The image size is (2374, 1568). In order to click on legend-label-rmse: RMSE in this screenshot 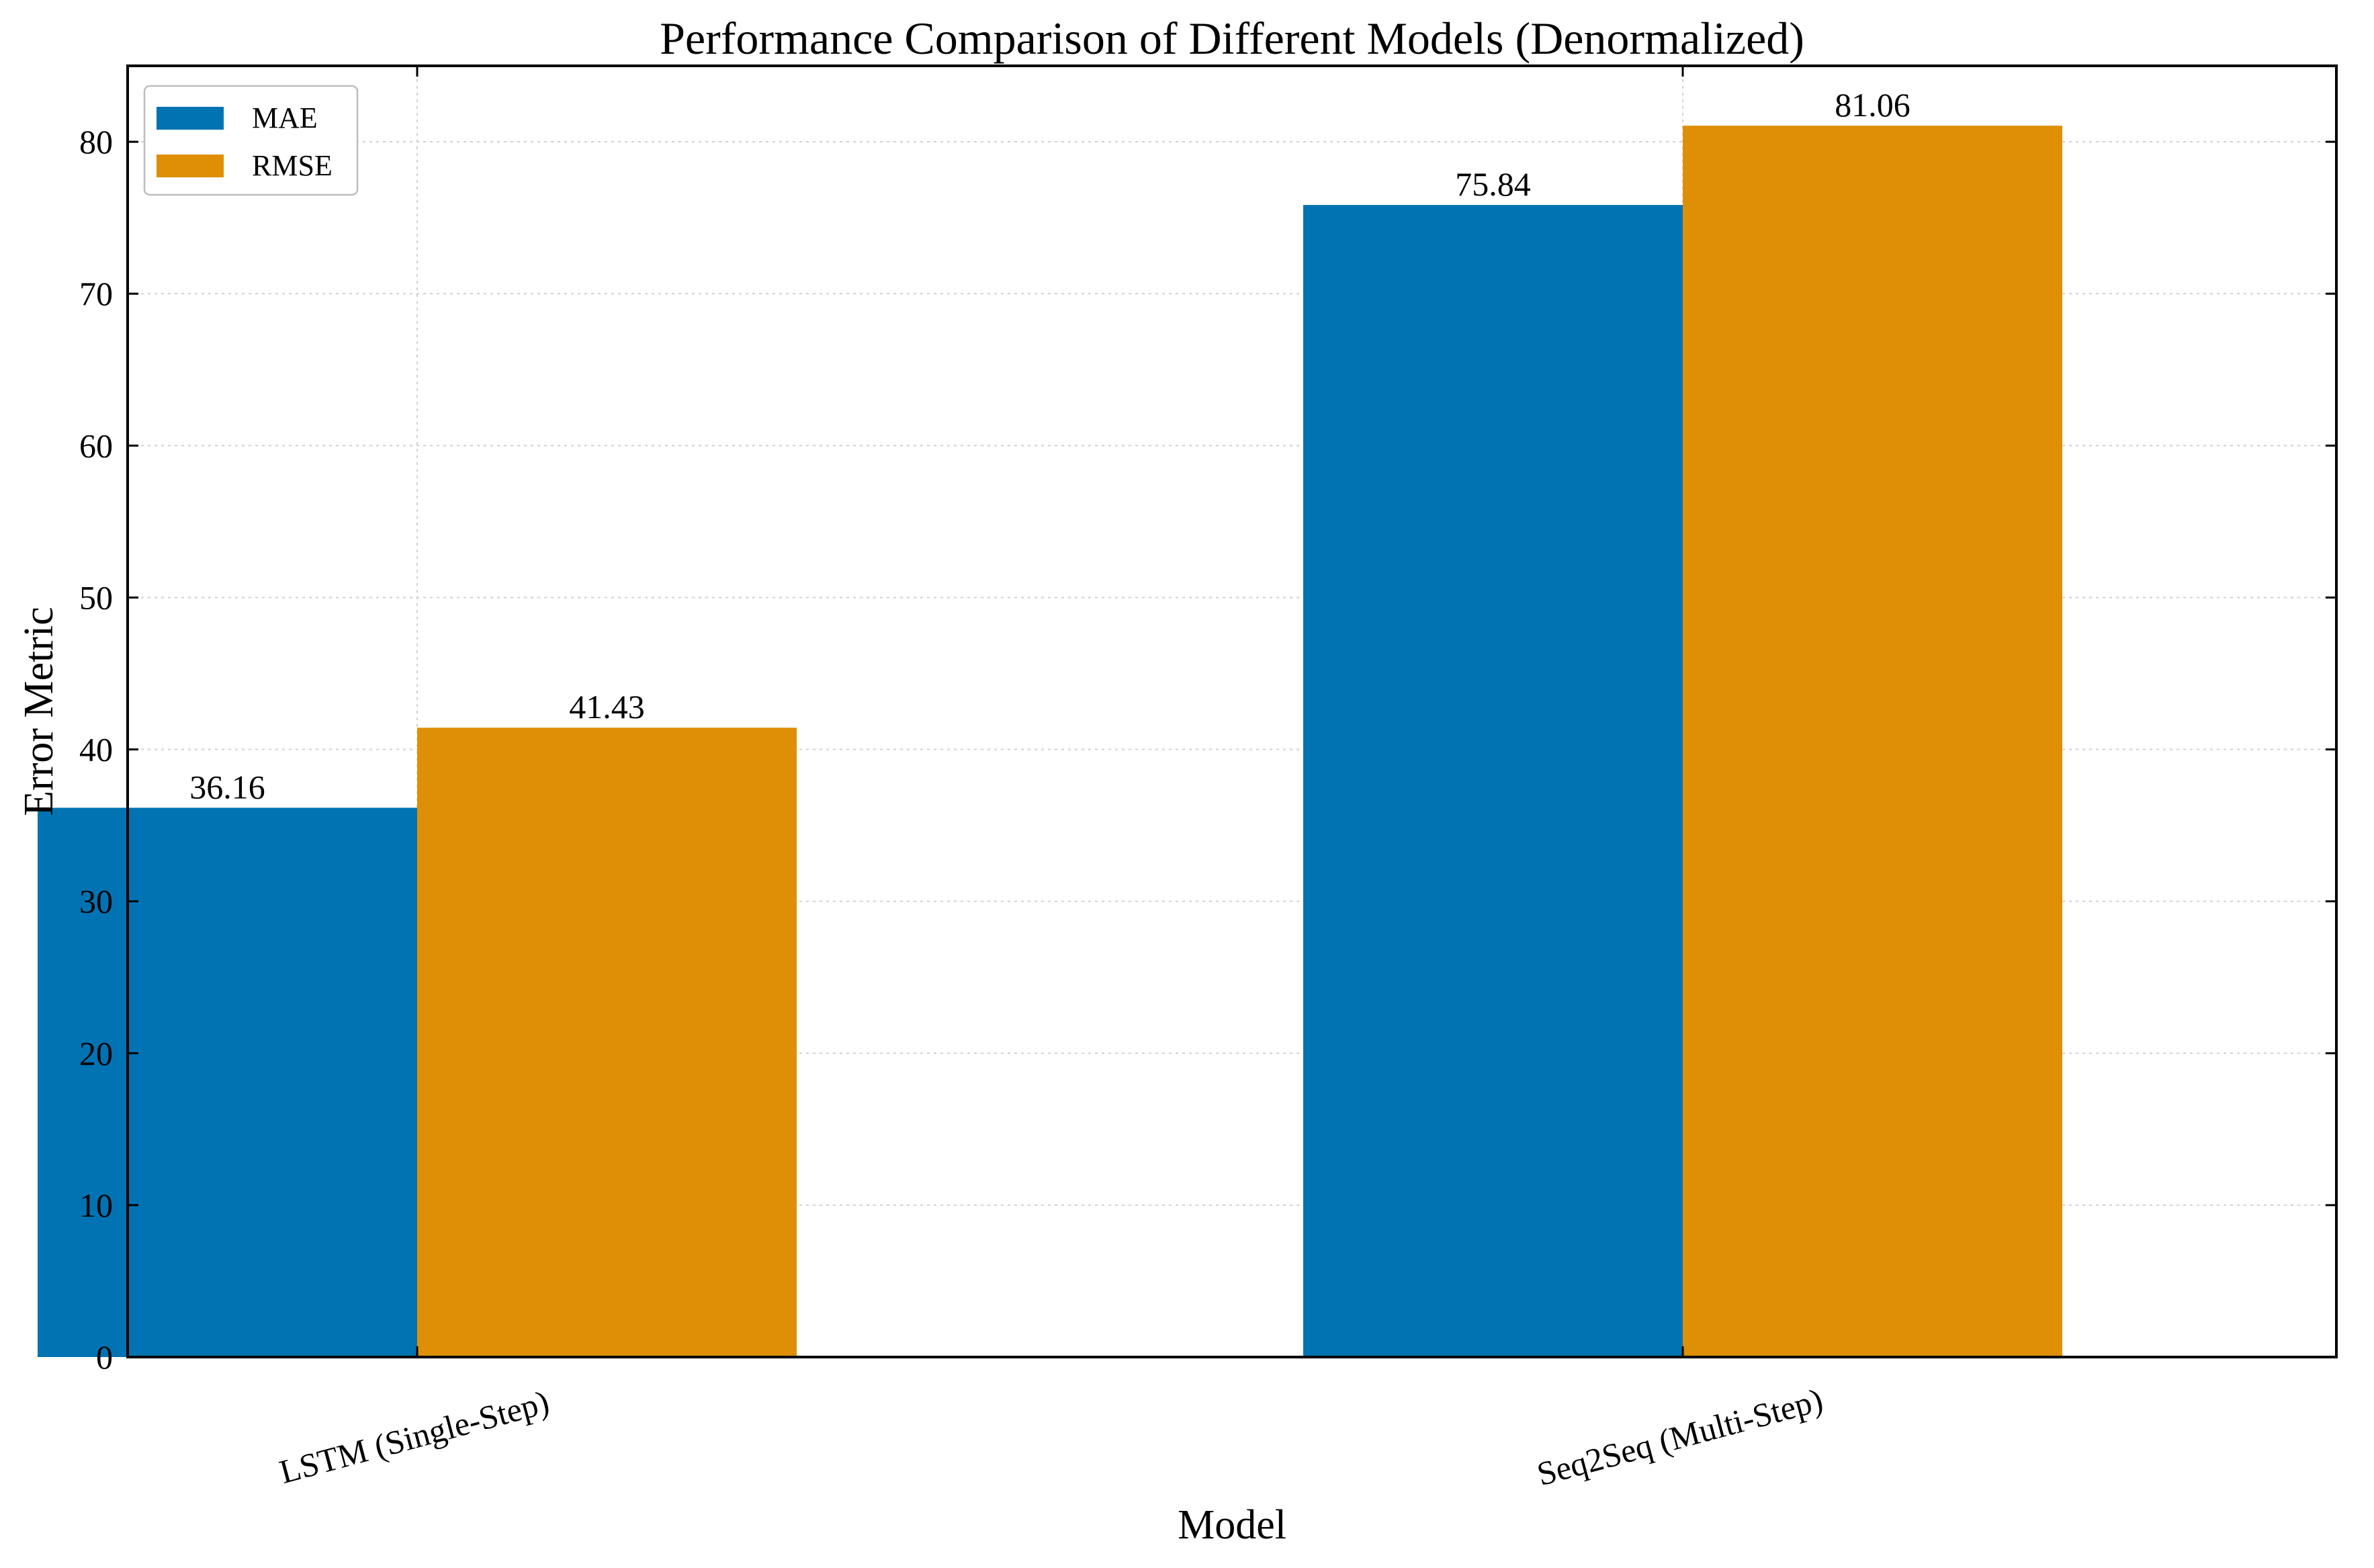, I will do `click(292, 165)`.